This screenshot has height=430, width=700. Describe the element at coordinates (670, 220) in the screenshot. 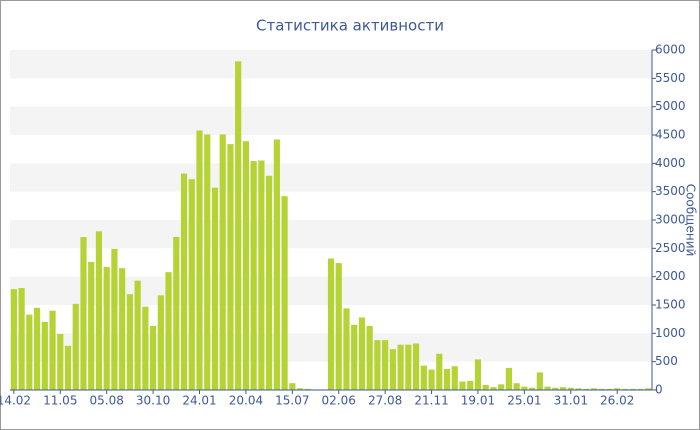

I see `y-tick-label: 3000` at that location.